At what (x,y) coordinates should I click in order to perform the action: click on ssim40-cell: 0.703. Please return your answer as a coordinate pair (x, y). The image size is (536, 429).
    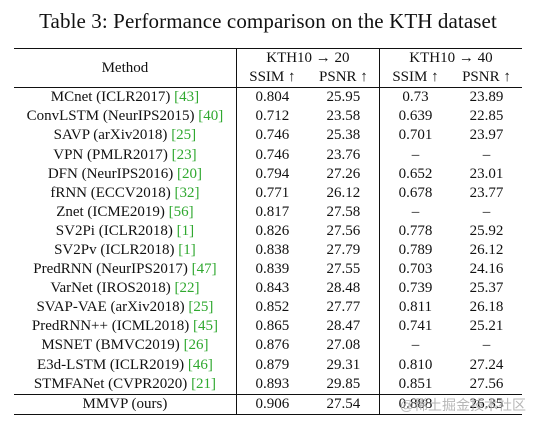
    Looking at the image, I should click on (415, 269).